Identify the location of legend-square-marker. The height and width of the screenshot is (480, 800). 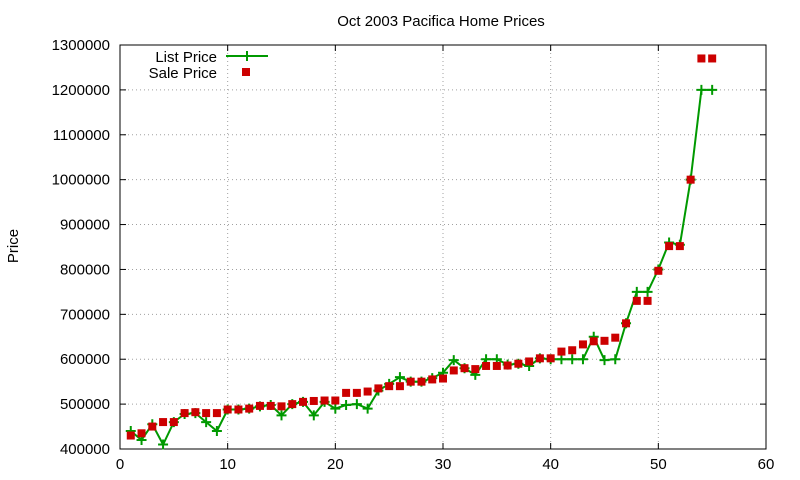
(246, 72).